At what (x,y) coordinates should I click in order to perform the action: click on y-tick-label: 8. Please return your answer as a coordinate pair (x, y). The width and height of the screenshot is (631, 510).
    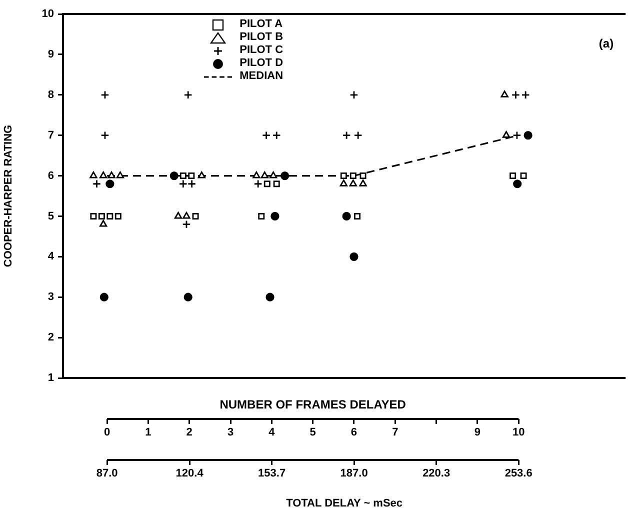
    Looking at the image, I should click on (51, 94).